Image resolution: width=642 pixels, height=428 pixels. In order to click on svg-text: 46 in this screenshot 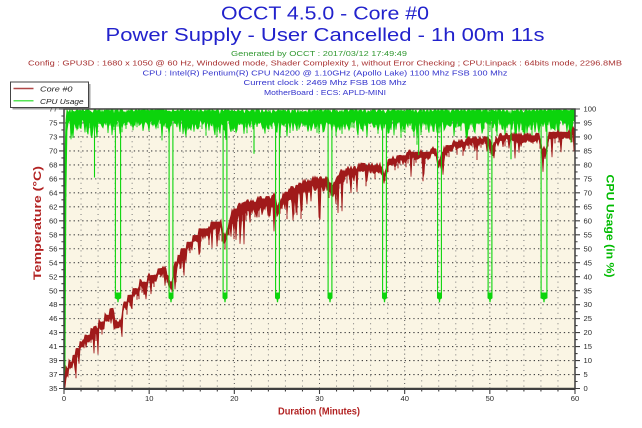, I will do `click(53, 318)`.